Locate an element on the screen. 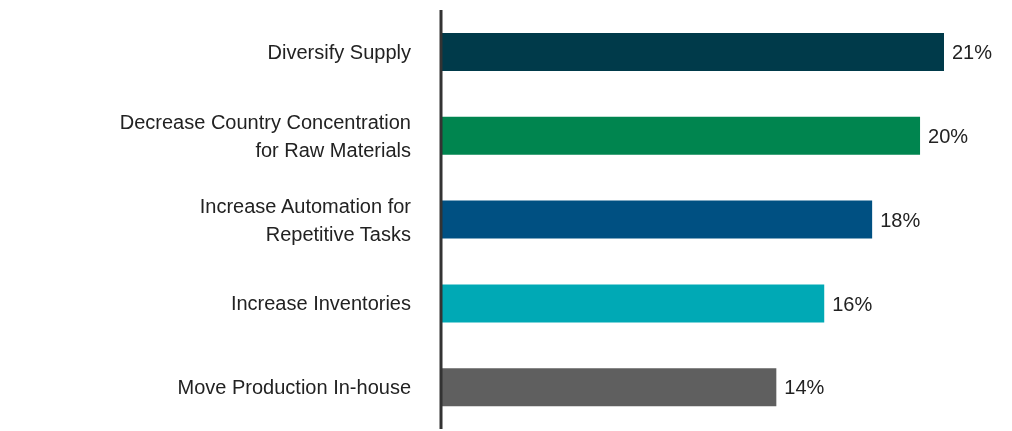 The height and width of the screenshot is (431, 1012). data-label: 20% is located at coordinates (948, 135).